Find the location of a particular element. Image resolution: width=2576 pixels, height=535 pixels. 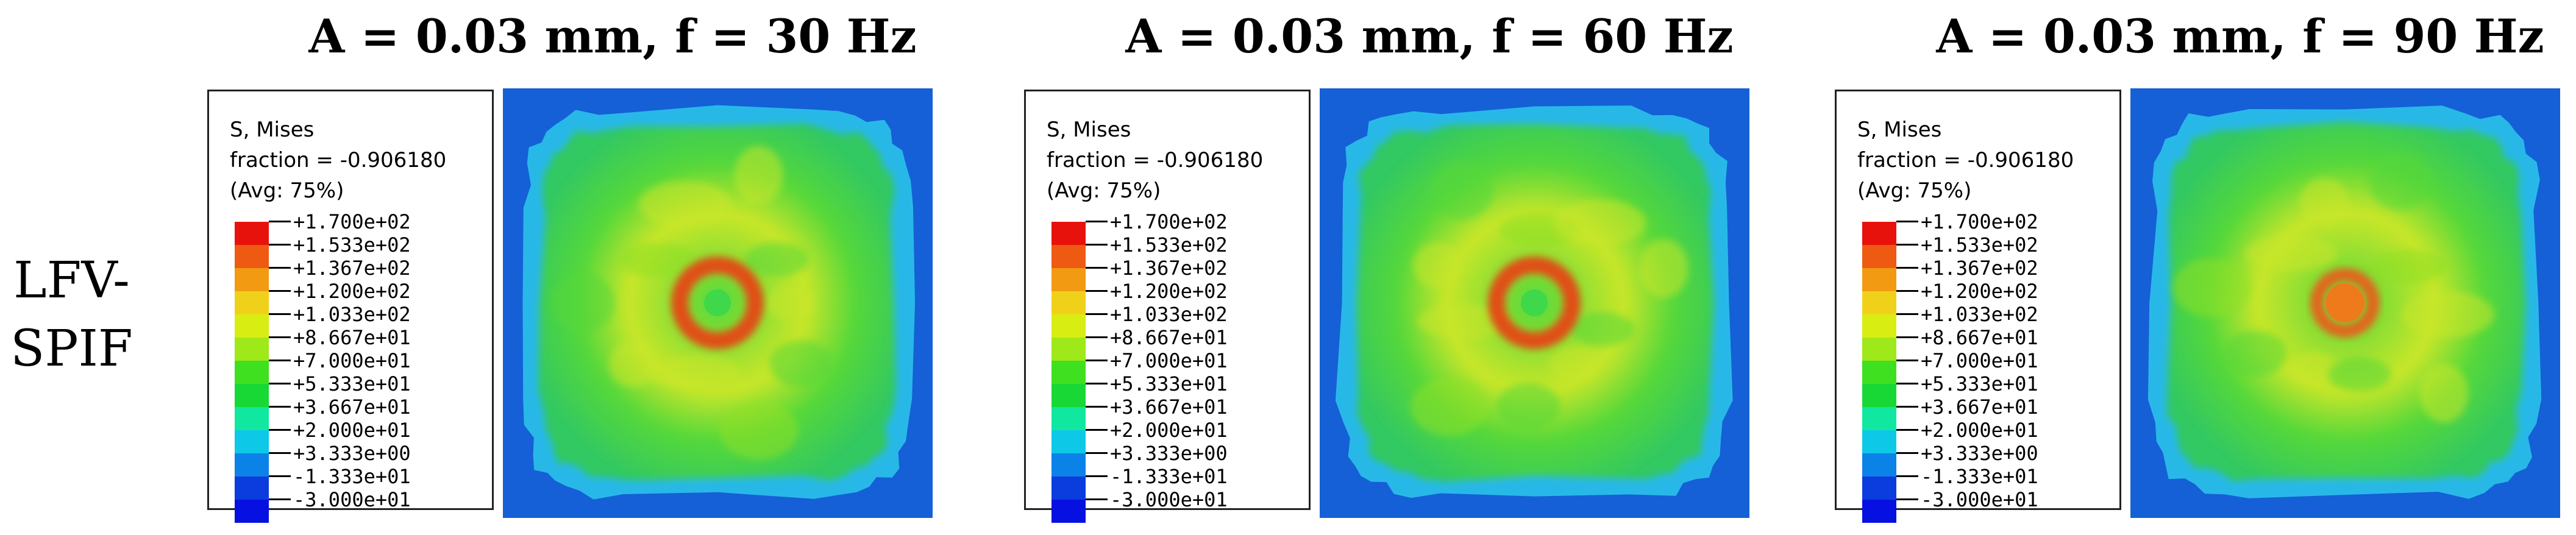

stress-contour-plot is located at coordinates (718, 303).